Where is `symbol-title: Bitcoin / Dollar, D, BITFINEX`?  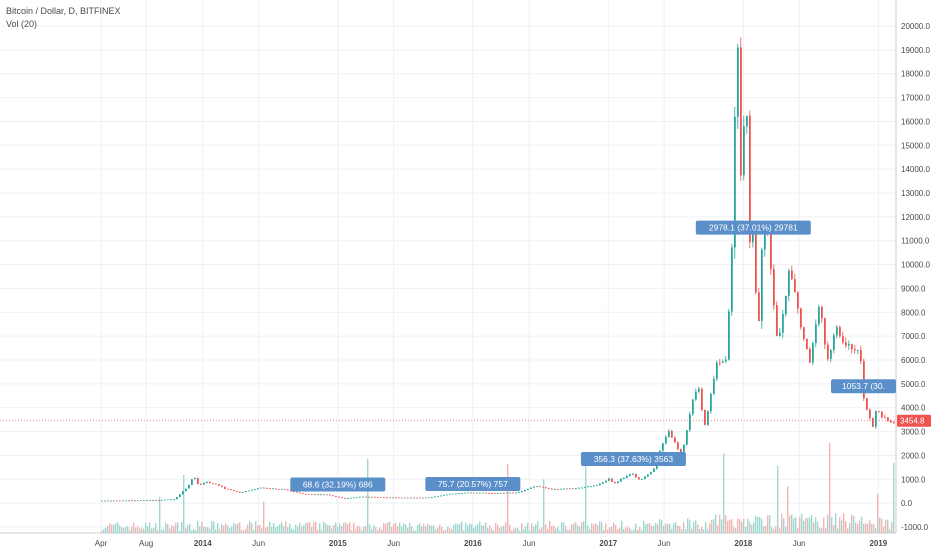
symbol-title: Bitcoin / Dollar, D, BITFINEX is located at coordinates (63, 11).